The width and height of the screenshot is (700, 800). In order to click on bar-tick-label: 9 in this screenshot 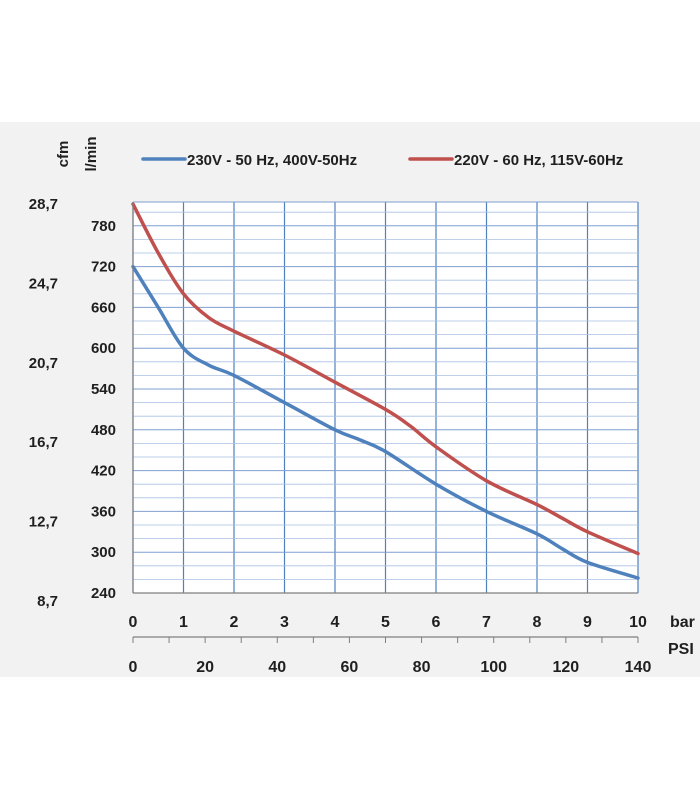, I will do `click(587, 622)`.